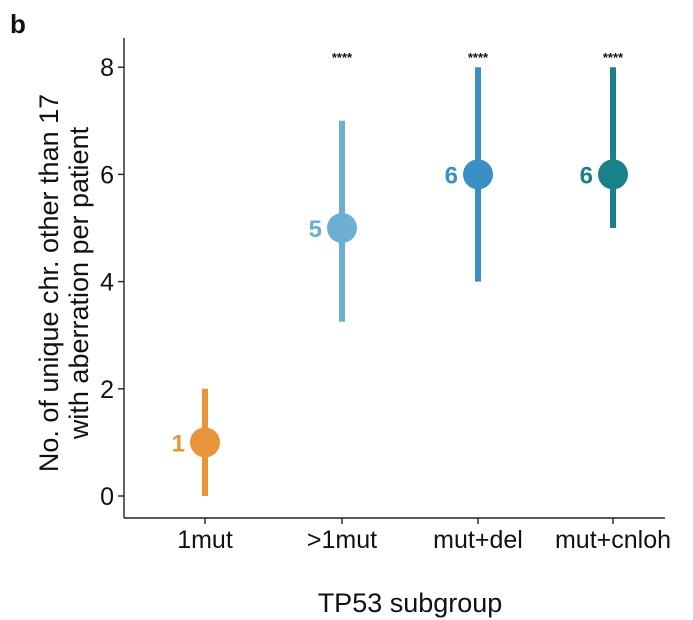  I want to click on panel-label: b, so click(18, 24).